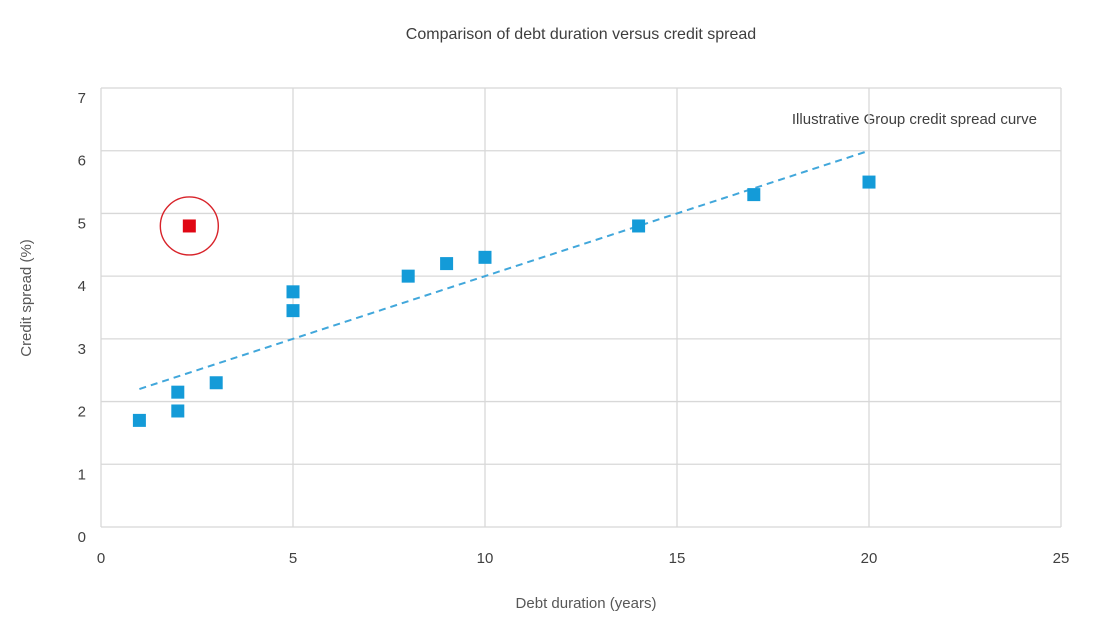  Describe the element at coordinates (82, 286) in the screenshot. I see `y-tick-label: 4` at that location.